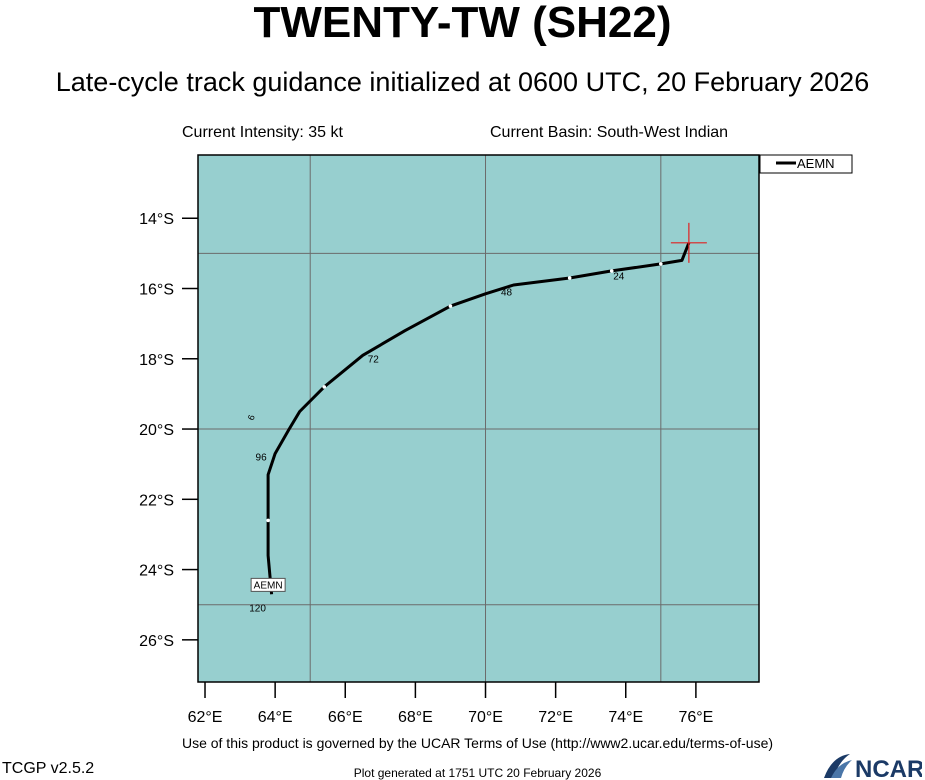  What do you see at coordinates (841, 769) in the screenshot?
I see `ncar-logo-swoosh-inner` at bounding box center [841, 769].